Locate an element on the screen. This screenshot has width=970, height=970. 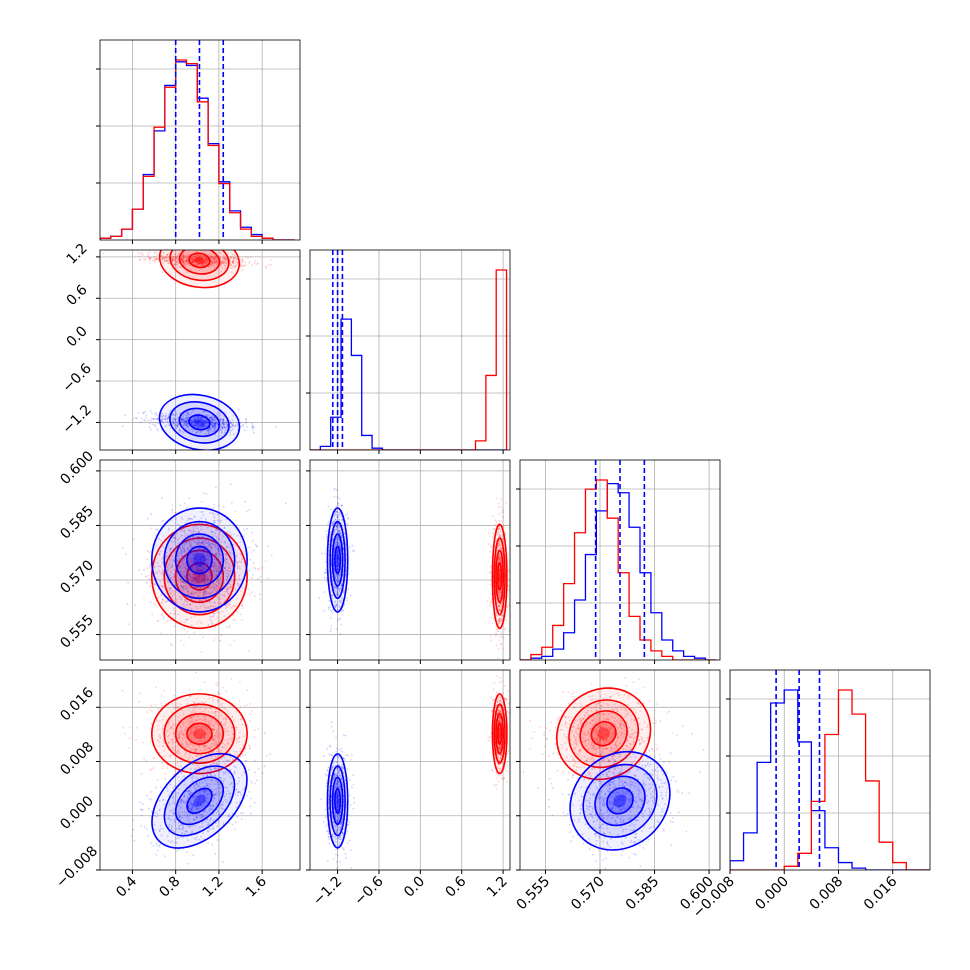
density-contour is located at coordinates (499, 576).